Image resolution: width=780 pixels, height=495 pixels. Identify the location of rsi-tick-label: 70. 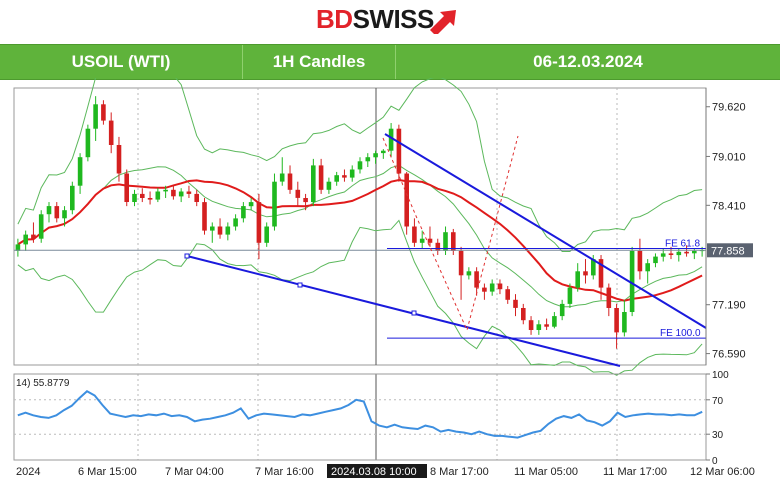
(718, 401).